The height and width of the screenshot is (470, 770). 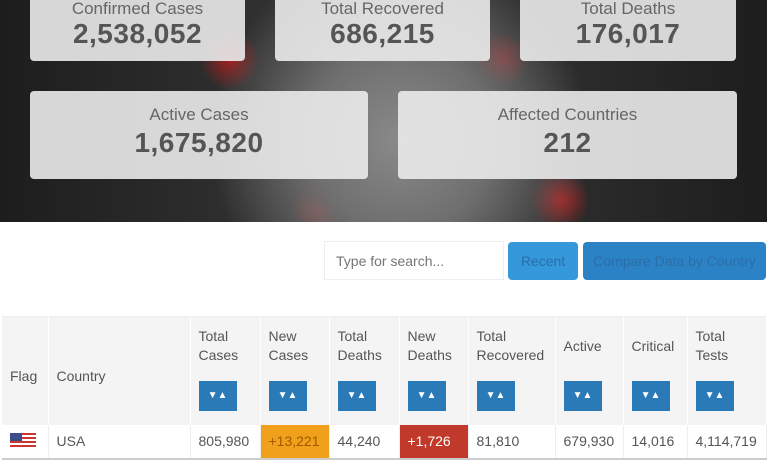 What do you see at coordinates (199, 142) in the screenshot?
I see `stat-value: 1,675,820` at bounding box center [199, 142].